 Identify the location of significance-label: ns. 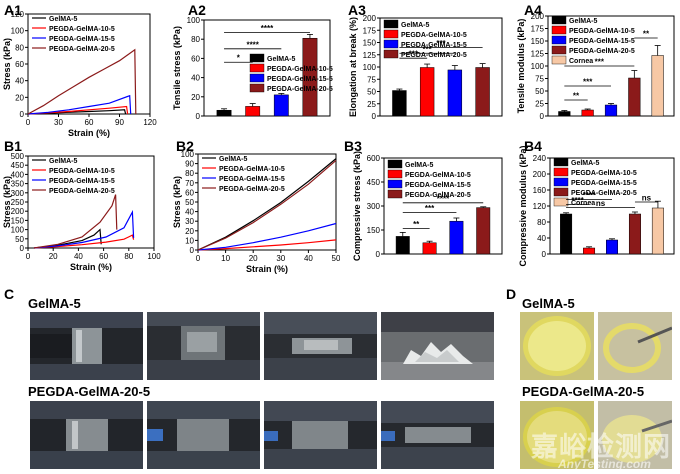
(647, 198).